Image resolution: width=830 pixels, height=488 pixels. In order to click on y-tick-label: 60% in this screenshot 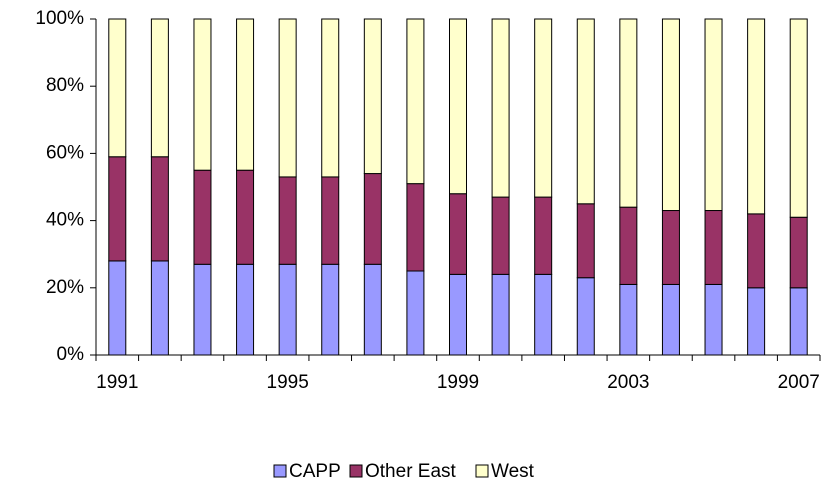, I will do `click(65, 152)`.